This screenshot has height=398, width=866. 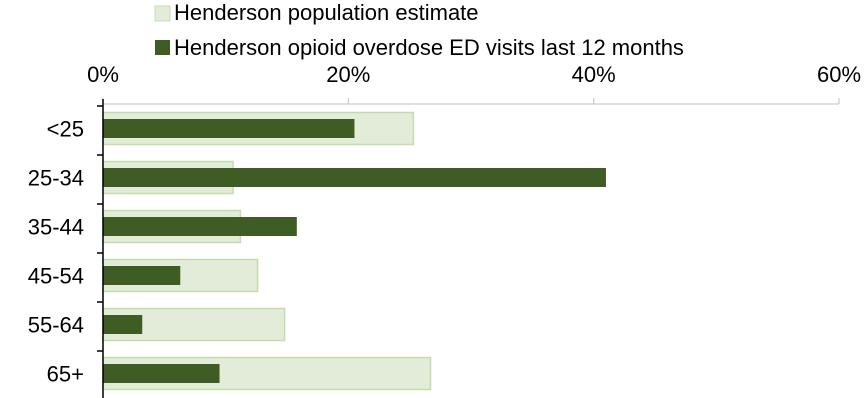 What do you see at coordinates (56, 325) in the screenshot?
I see `category-label: 55-64` at bounding box center [56, 325].